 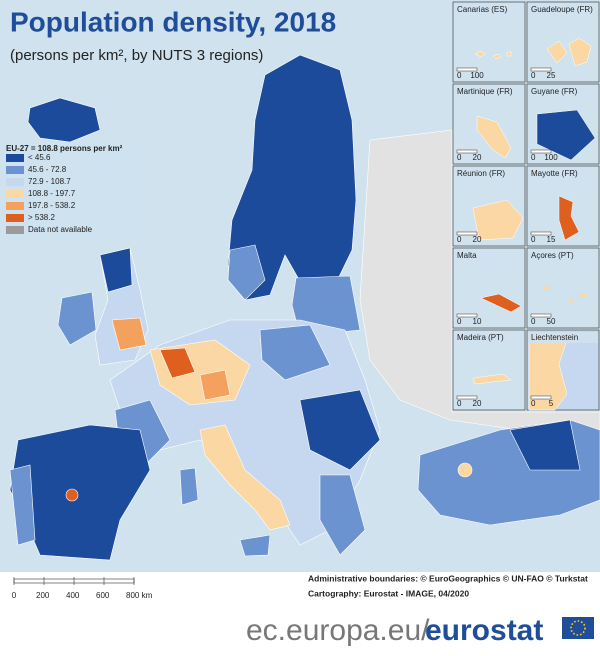 What do you see at coordinates (116, 270) in the screenshot?
I see `scotland` at bounding box center [116, 270].